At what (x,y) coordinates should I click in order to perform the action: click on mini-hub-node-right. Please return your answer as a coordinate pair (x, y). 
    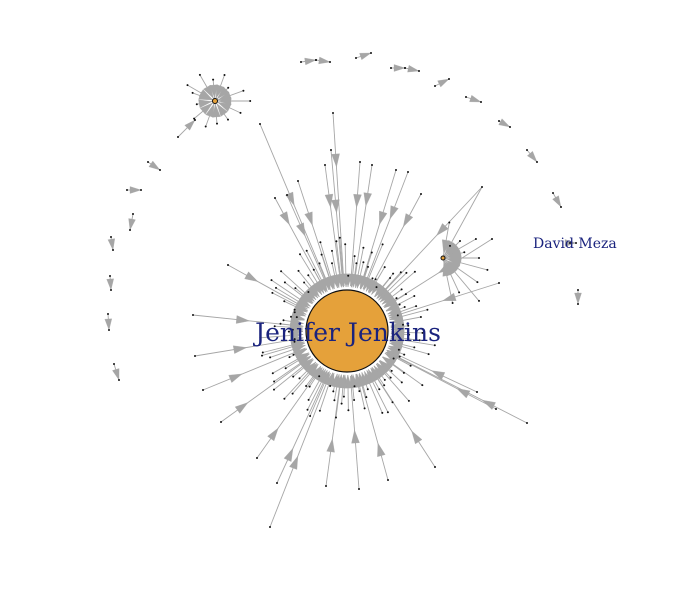
    Looking at the image, I should click on (443, 258).